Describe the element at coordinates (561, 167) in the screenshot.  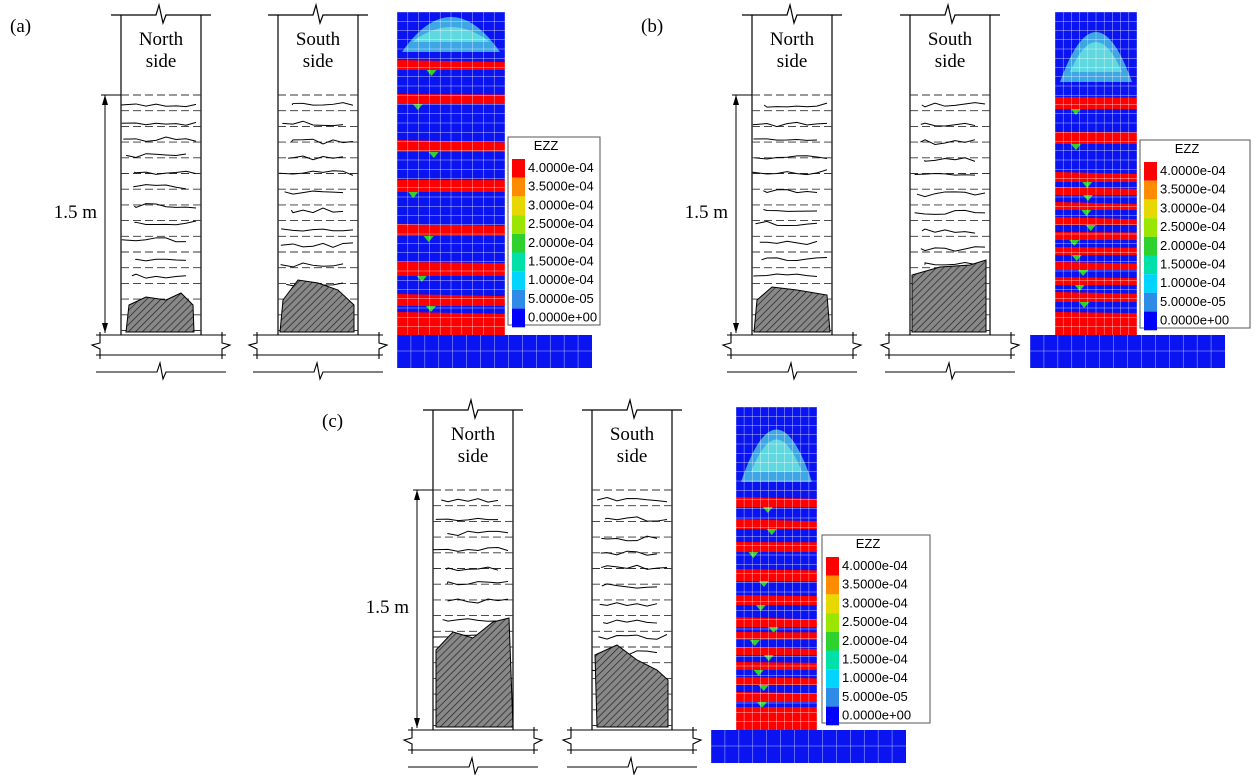
I see `legend-label: 4.0000e-04` at that location.